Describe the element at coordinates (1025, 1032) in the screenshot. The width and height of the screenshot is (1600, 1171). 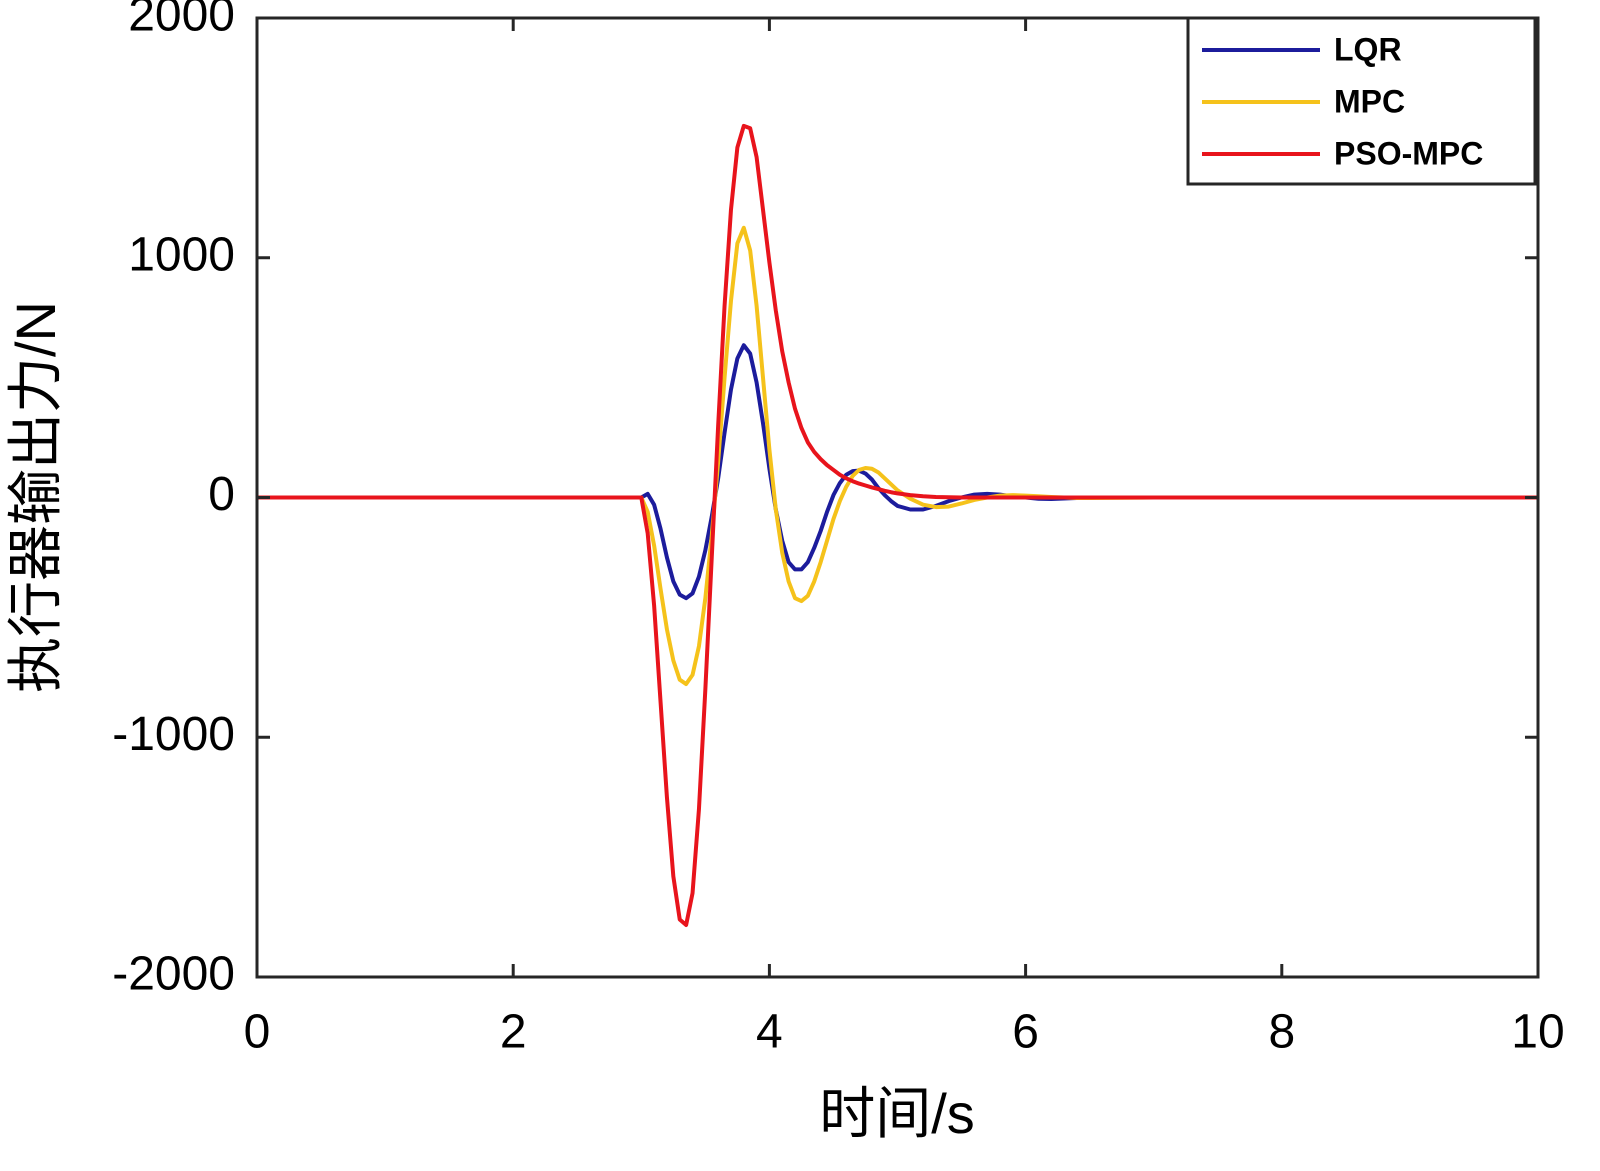
I see `x-tick-label: 6` at that location.